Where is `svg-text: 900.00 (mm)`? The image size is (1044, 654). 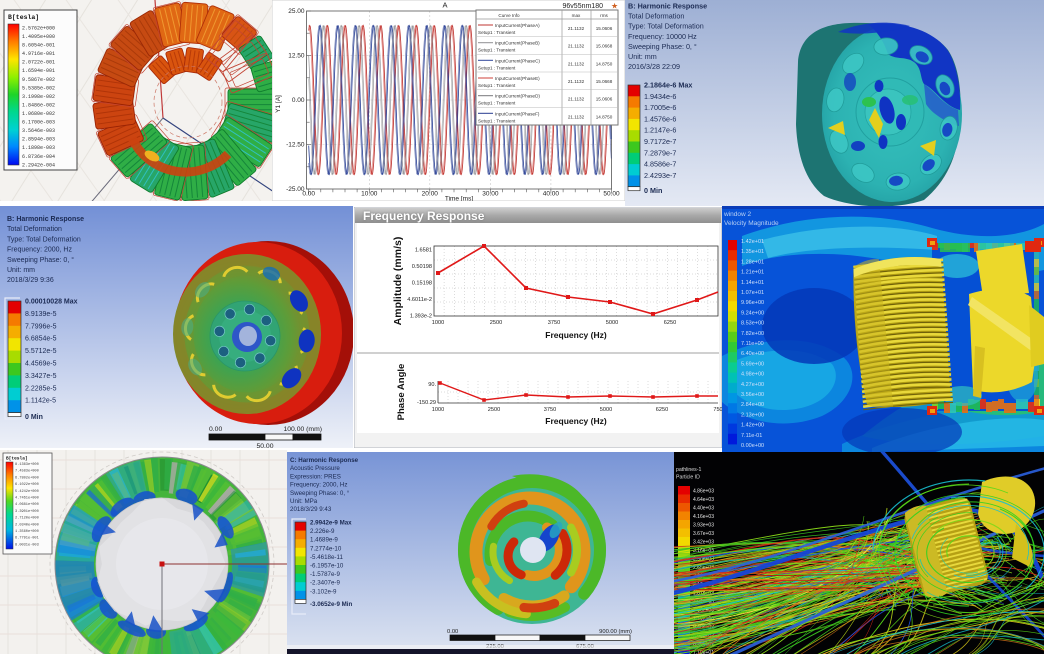 svg-text: 900.00 (mm) is located at coordinates (615, 632).